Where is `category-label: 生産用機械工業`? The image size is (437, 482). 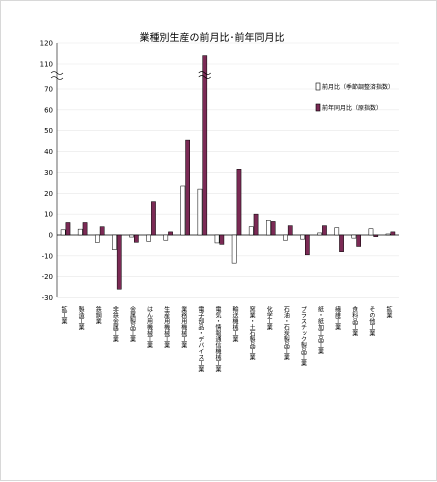
category-label: 生産用機械工業 is located at coordinates (166, 327).